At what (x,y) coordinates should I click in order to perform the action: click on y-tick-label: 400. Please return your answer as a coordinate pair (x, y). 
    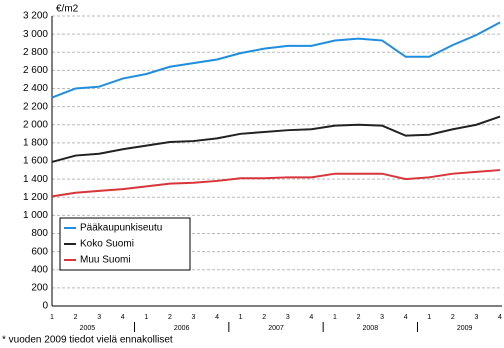
    Looking at the image, I should click on (39, 269).